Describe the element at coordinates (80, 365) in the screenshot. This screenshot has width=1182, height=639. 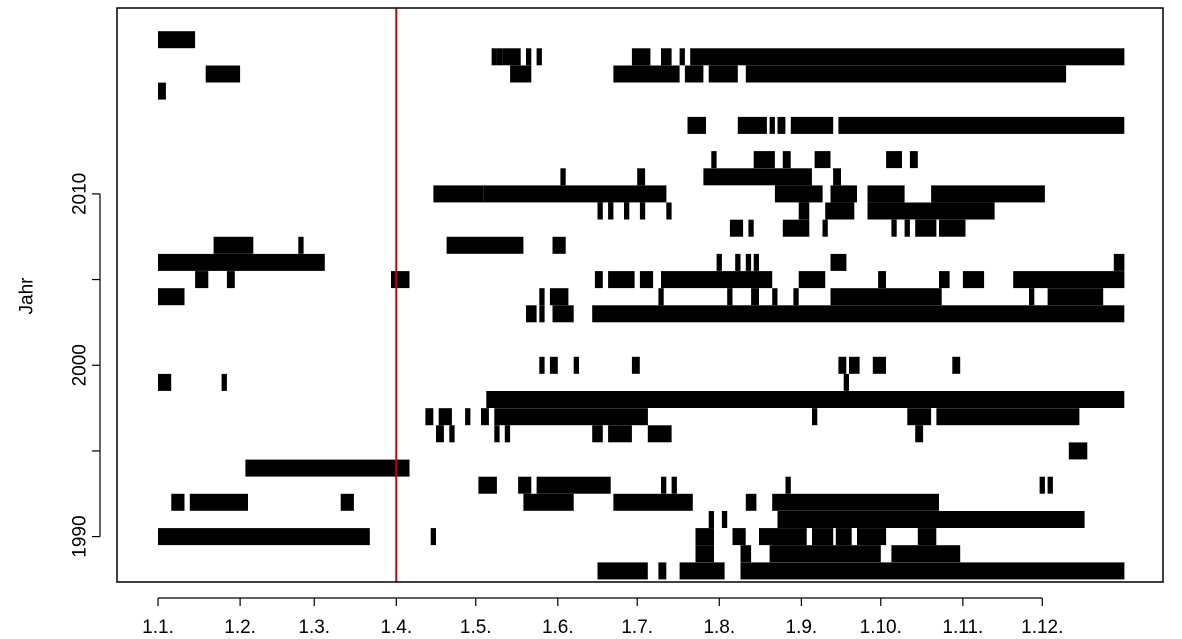
I see `y-tick-label: 2000` at that location.